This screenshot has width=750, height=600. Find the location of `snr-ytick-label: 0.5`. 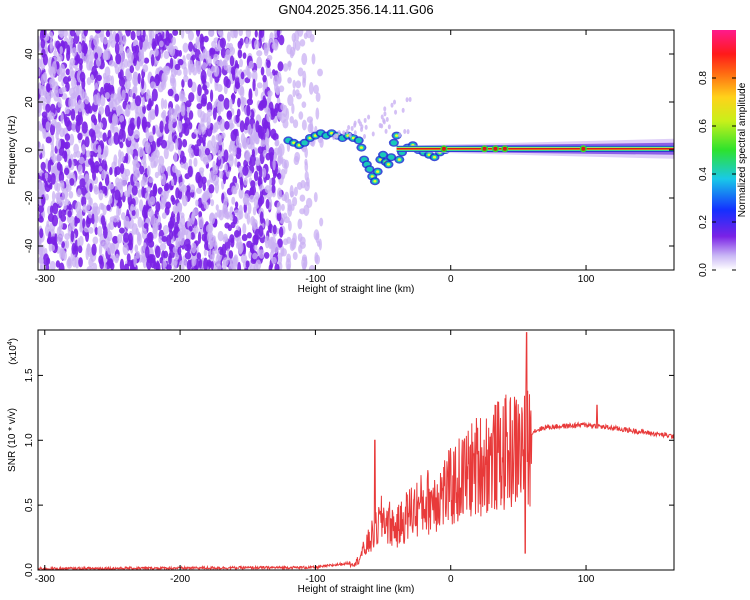

snr-ytick-label: 0.5 is located at coordinates (29, 505).